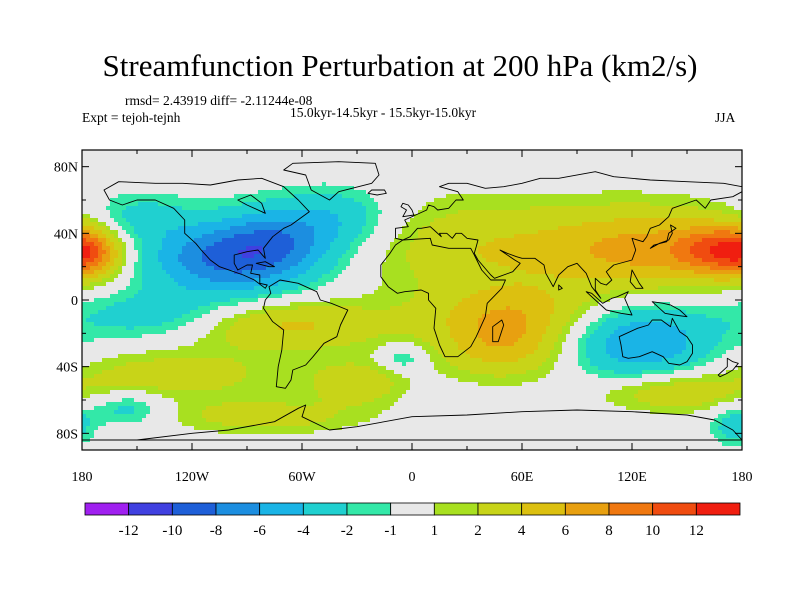  What do you see at coordinates (636, 279) in the screenshot?
I see `coastline-philippines` at bounding box center [636, 279].